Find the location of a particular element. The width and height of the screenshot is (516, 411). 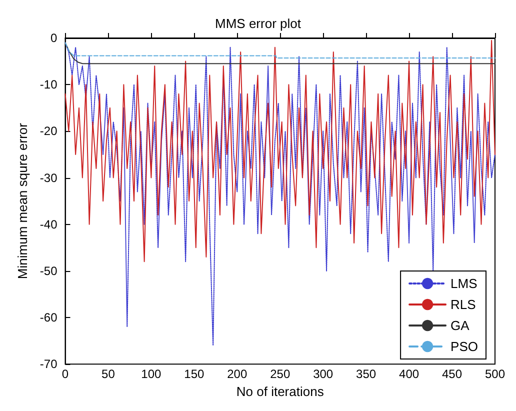

y-tick-label: -70 is located at coordinates (49, 364).